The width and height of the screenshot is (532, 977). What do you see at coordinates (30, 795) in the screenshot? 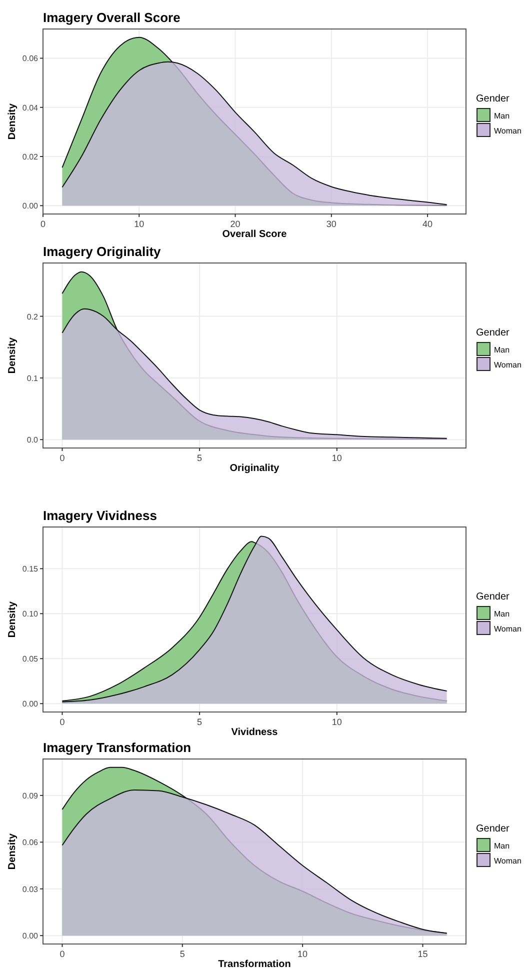
I see `y-tick-label: 0.09` at bounding box center [30, 795].